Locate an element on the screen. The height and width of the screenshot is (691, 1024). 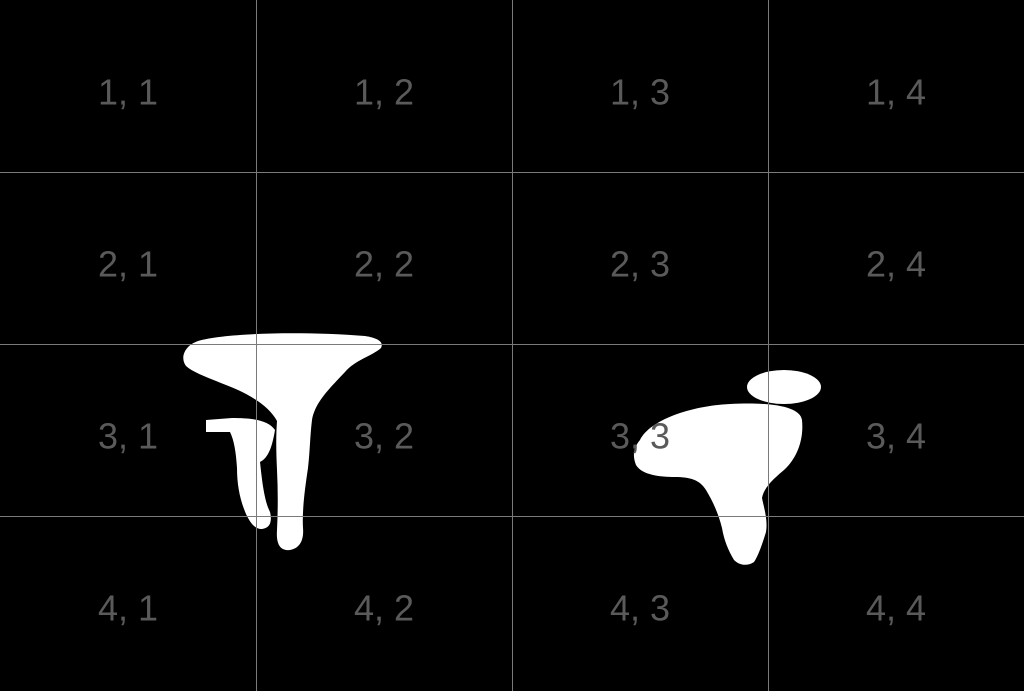
cell-label: 4, 3 is located at coordinates (640, 608).